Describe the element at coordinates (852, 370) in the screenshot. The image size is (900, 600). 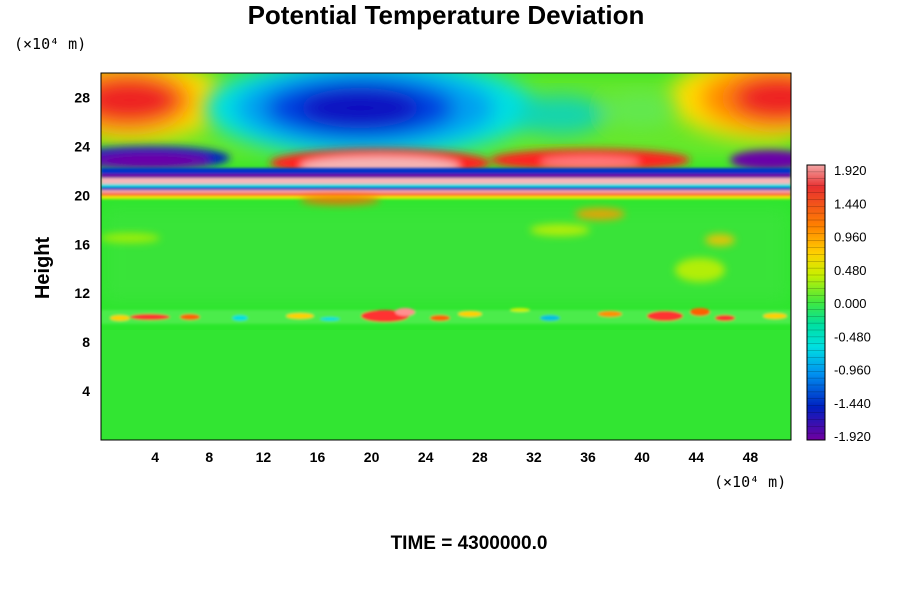
I see `colorbar-tick-label: -0.960` at that location.